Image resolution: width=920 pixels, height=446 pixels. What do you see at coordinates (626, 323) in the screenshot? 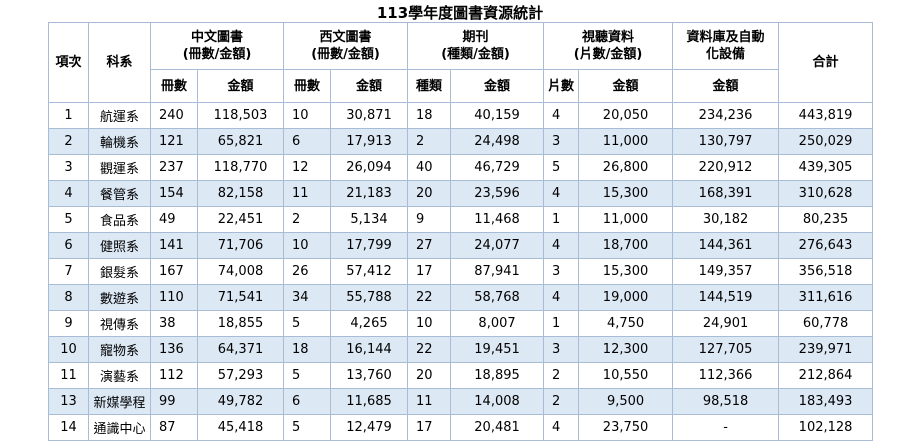
I see `table-cell: 4,750` at bounding box center [626, 323].